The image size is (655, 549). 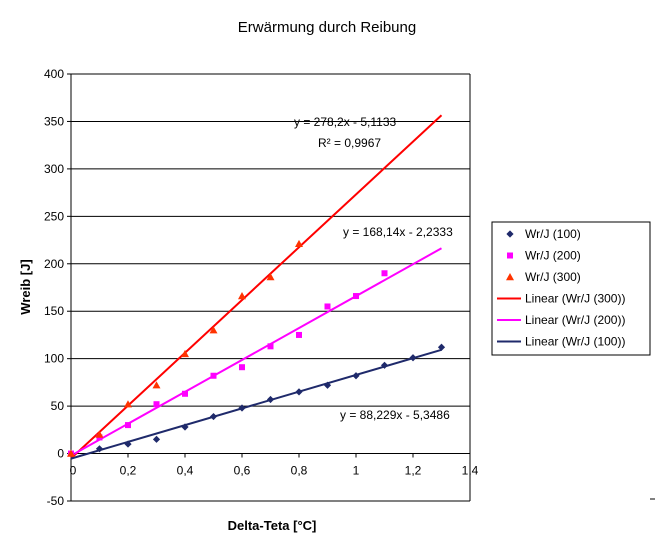 I want to click on x-tick-label: 1,4, so click(x=470, y=471).